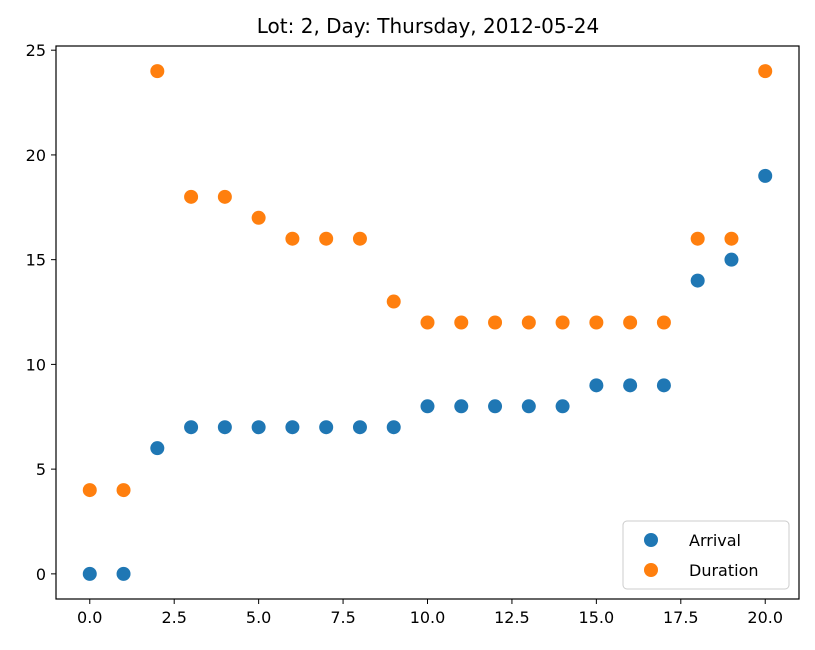 Image resolution: width=815 pixels, height=650 pixels. Describe the element at coordinates (724, 570) in the screenshot. I see `legend-label-duration: Duration` at that location.